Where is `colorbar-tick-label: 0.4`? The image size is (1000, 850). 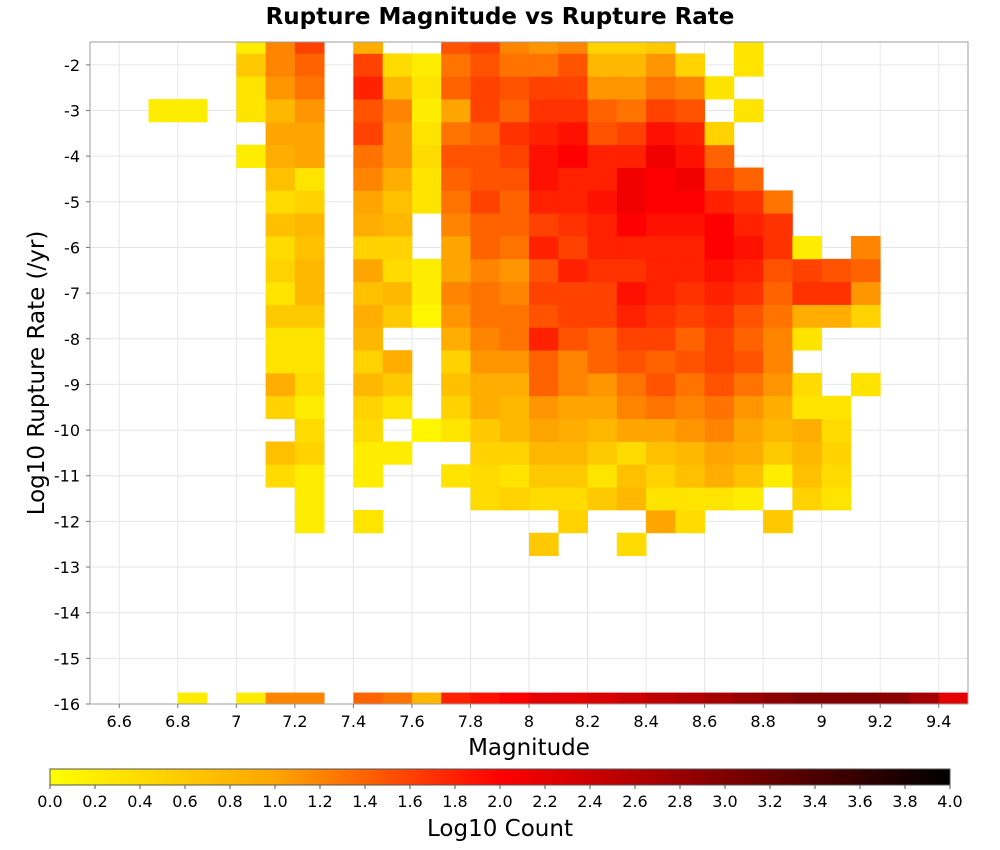
colorbar-tick-label: 0.4 is located at coordinates (139, 801).